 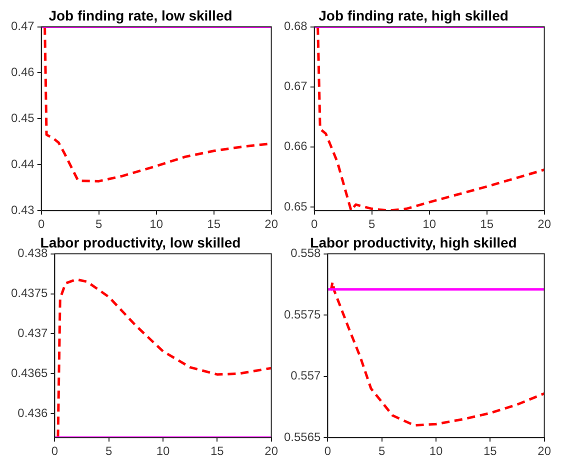 What do you see at coordinates (296, 26) in the screenshot?
I see `y-tick-label: 0.68` at bounding box center [296, 26].